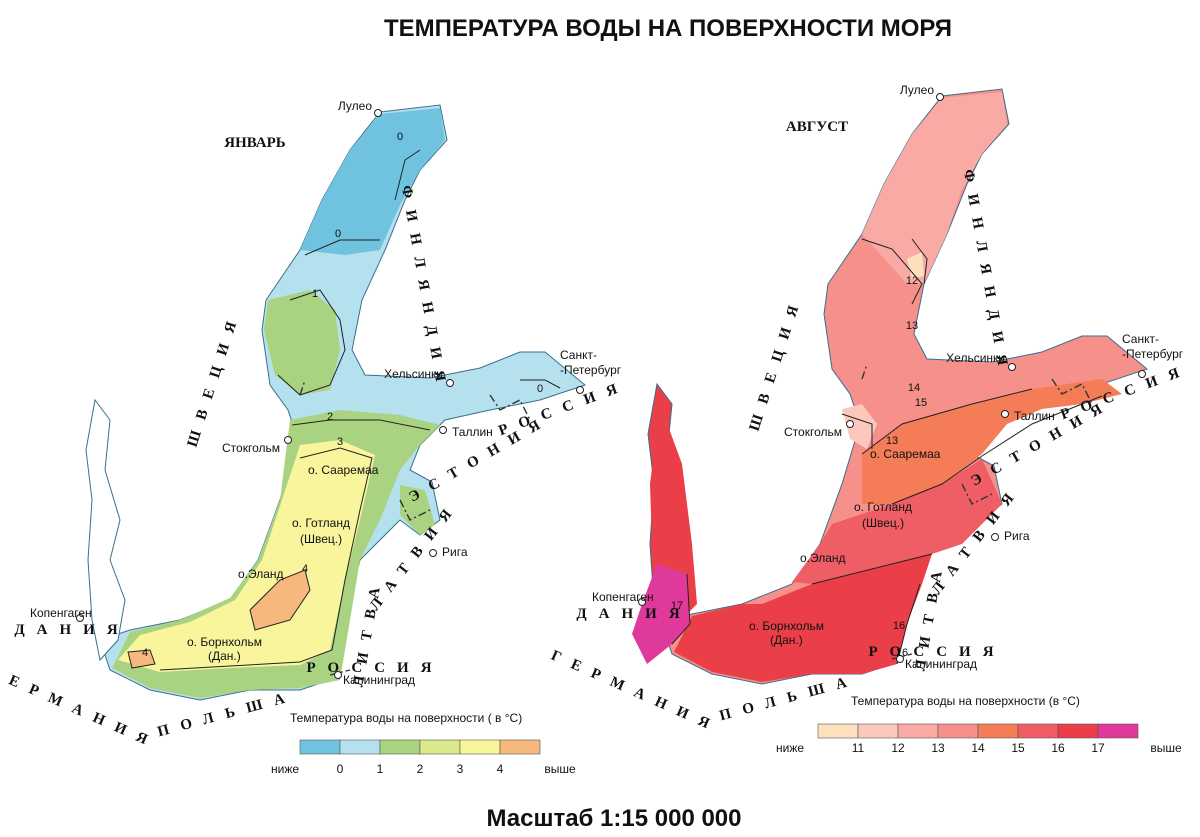  I want to click on legend-label: 12, so click(898, 748).